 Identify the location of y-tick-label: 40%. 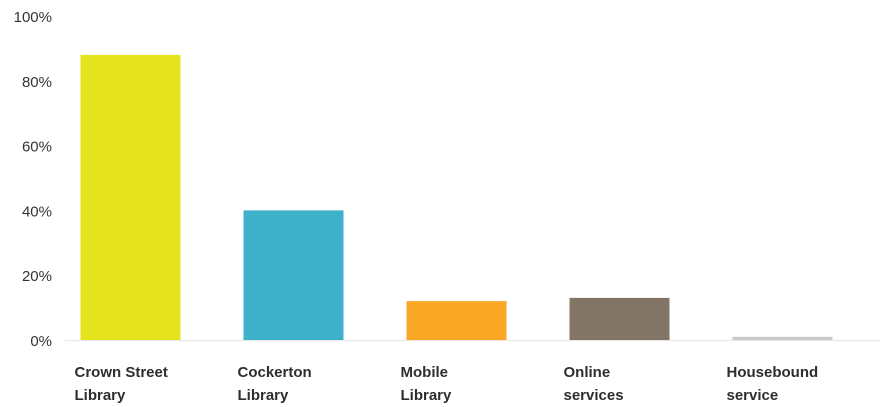
(37, 211).